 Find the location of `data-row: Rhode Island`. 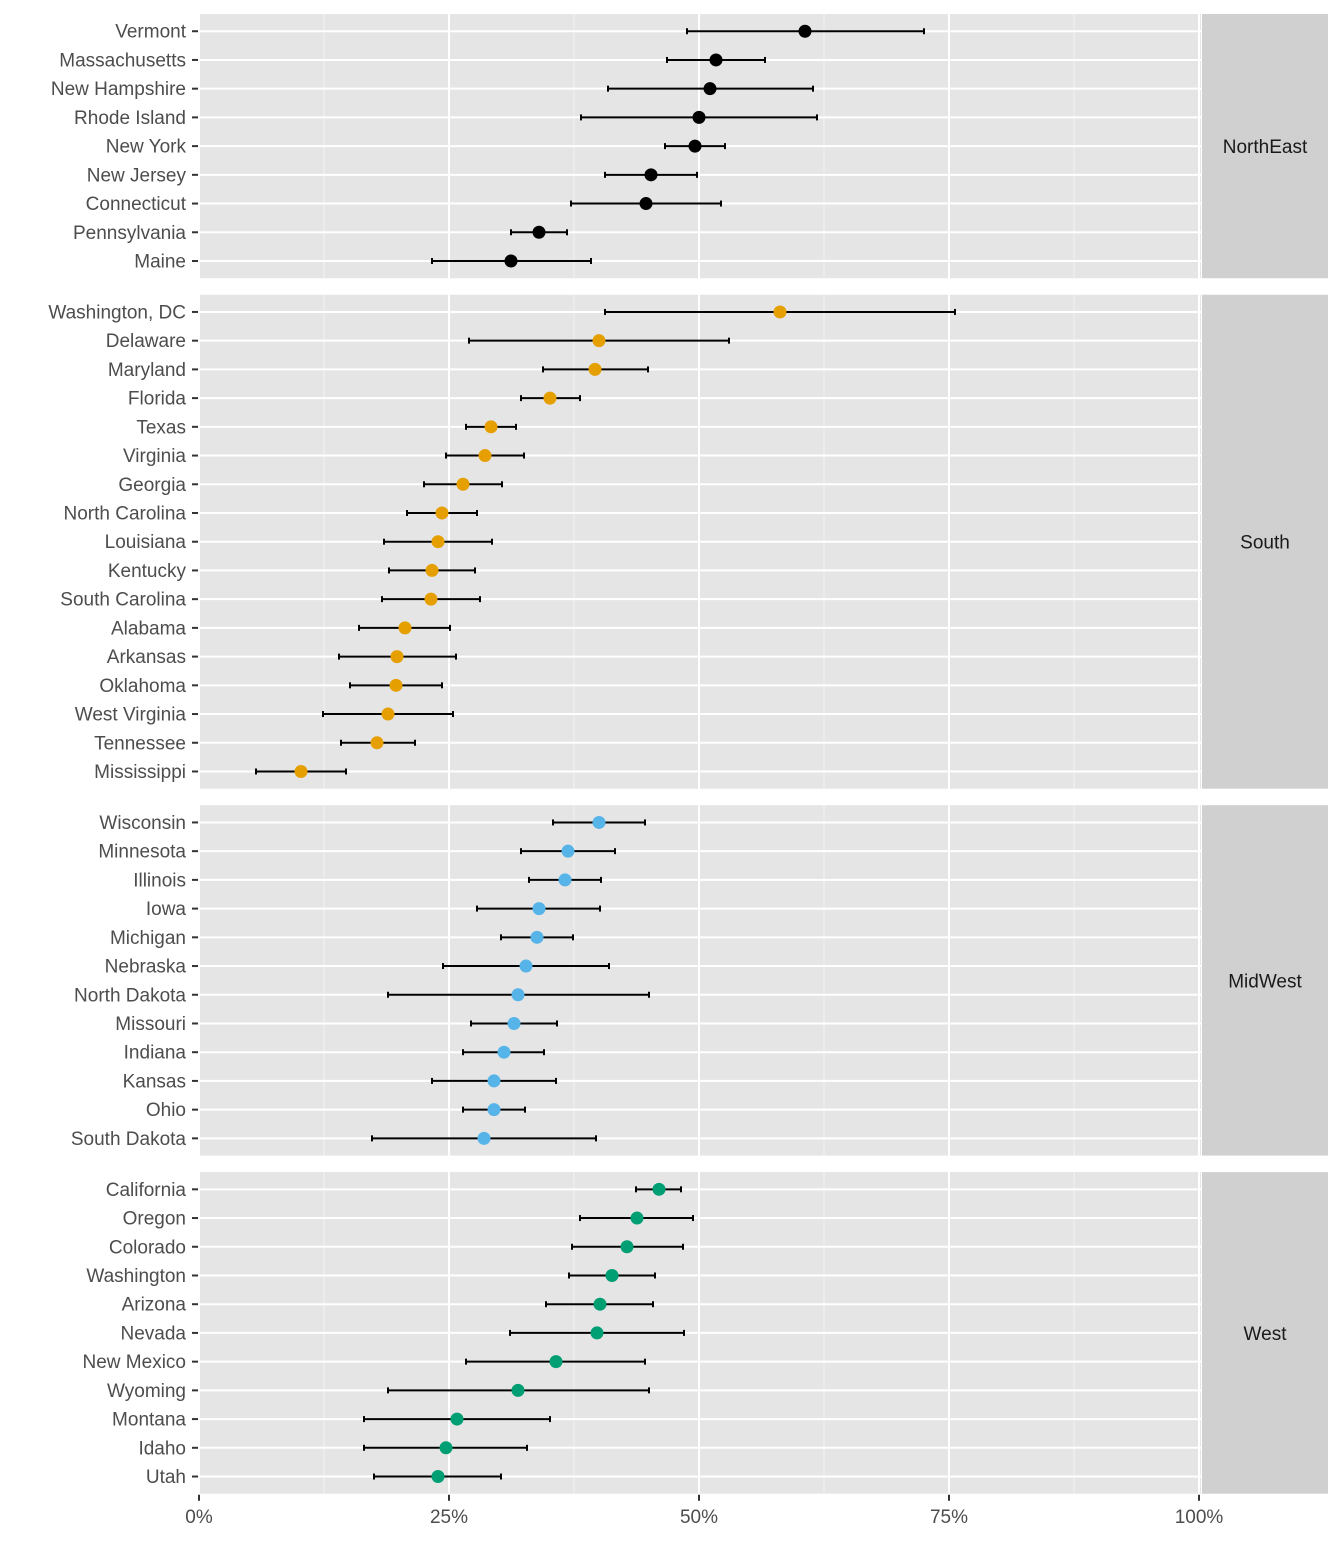

data-row: Rhode Island is located at coordinates (446, 118).